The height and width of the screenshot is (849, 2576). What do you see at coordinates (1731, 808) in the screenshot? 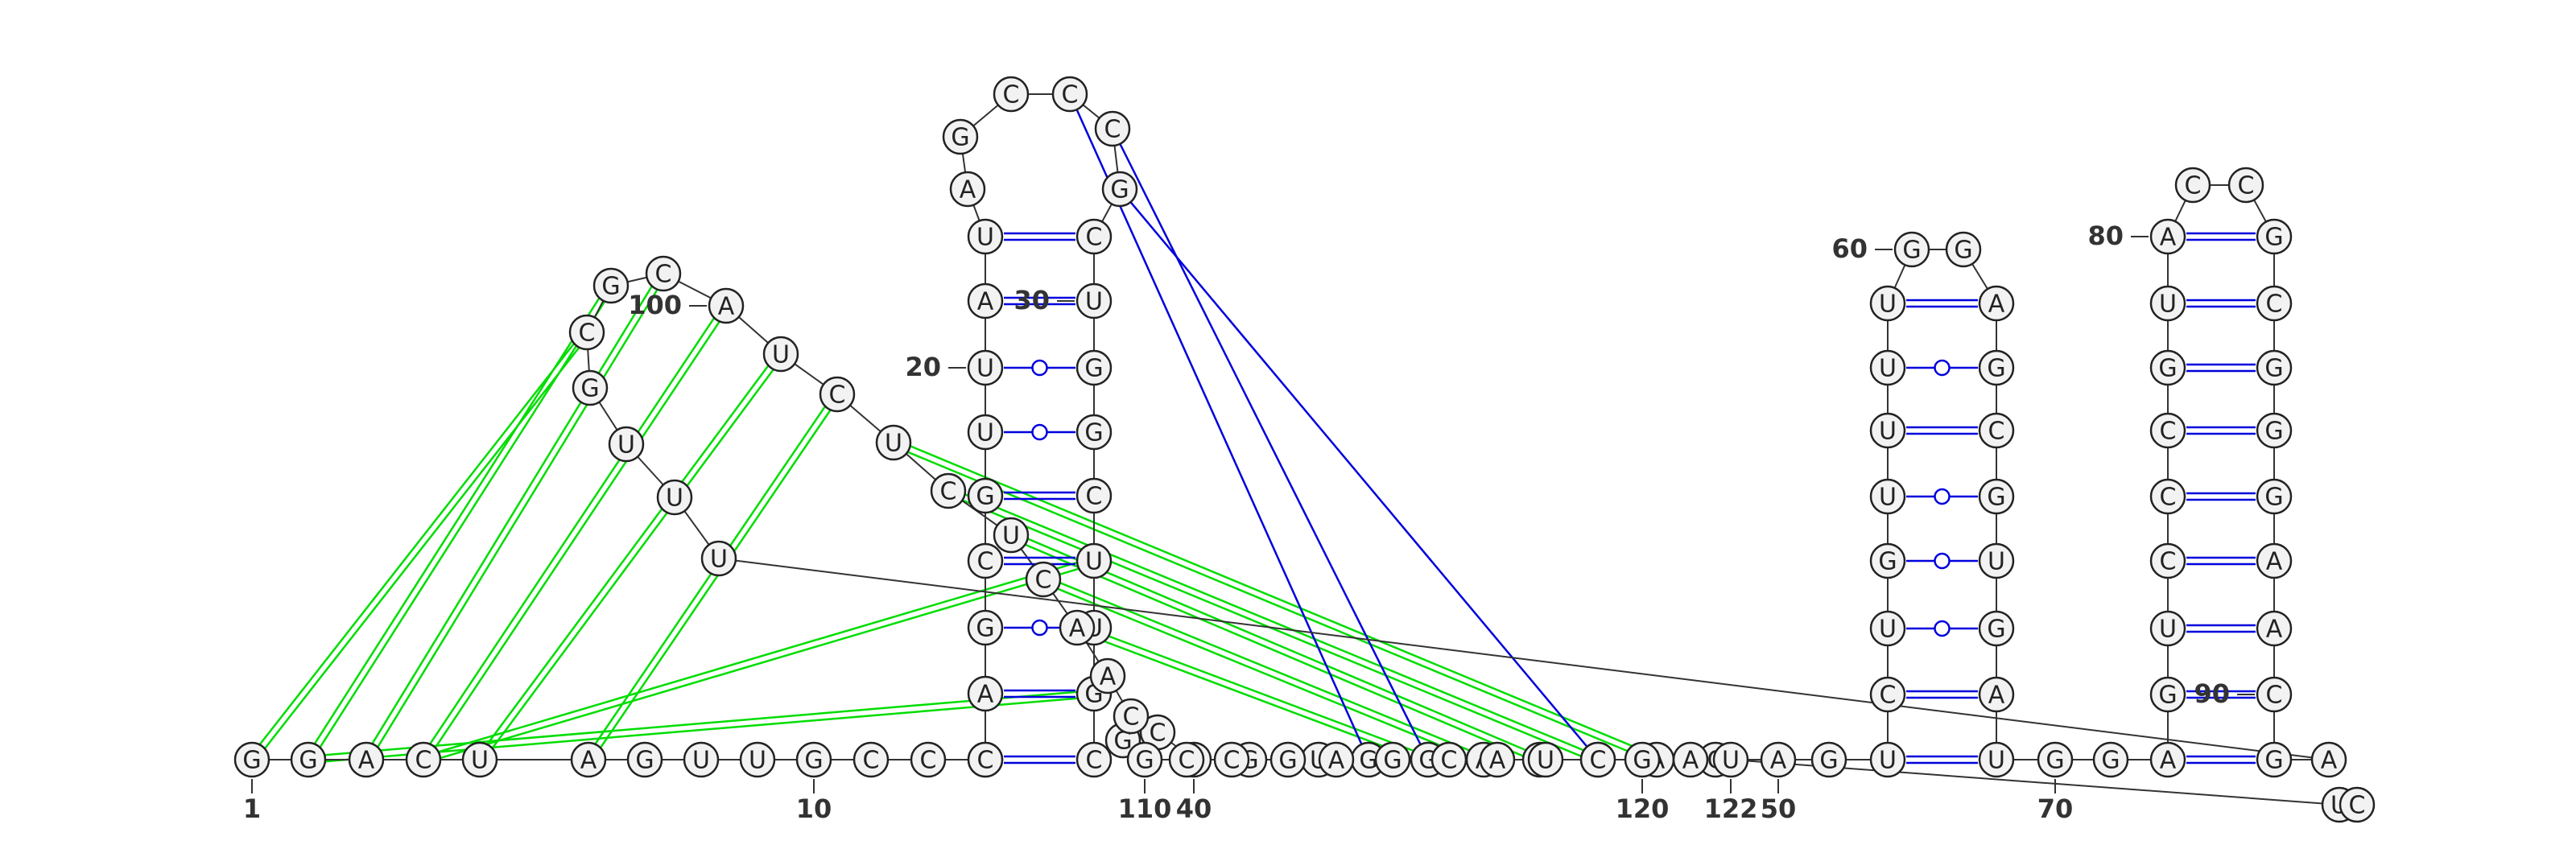
I see `position-label: 122` at bounding box center [1731, 808].